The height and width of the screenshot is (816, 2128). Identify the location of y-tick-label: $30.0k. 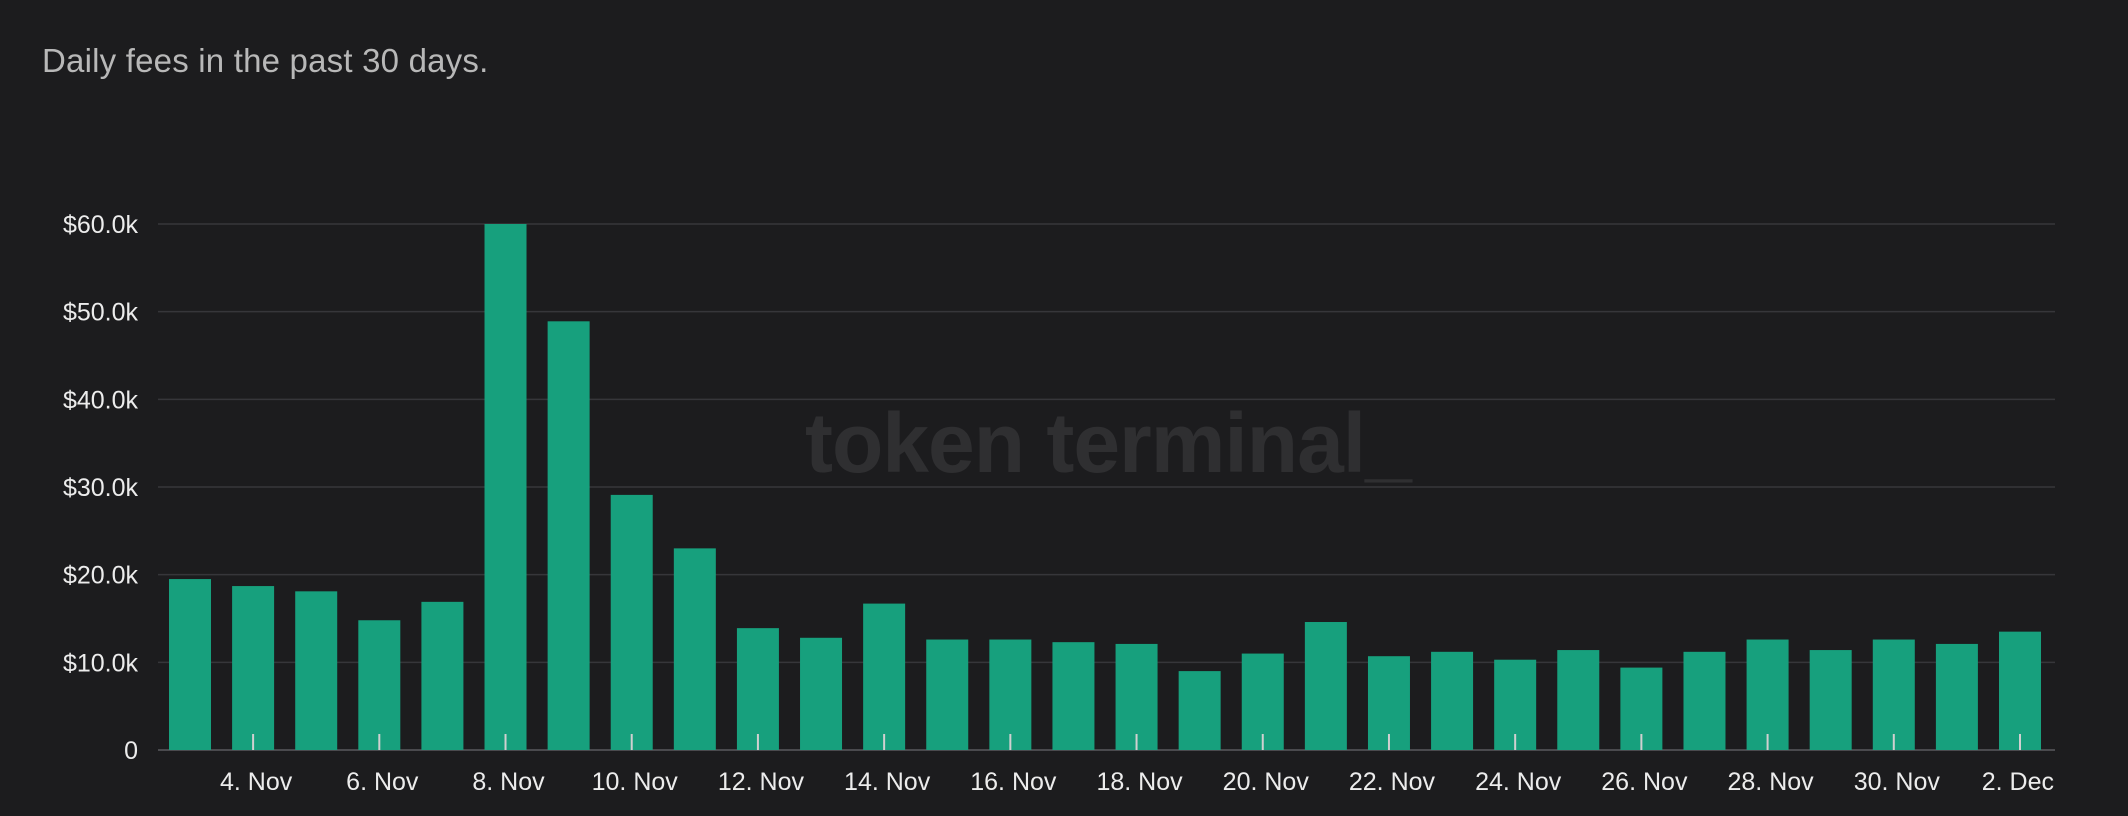
(101, 488).